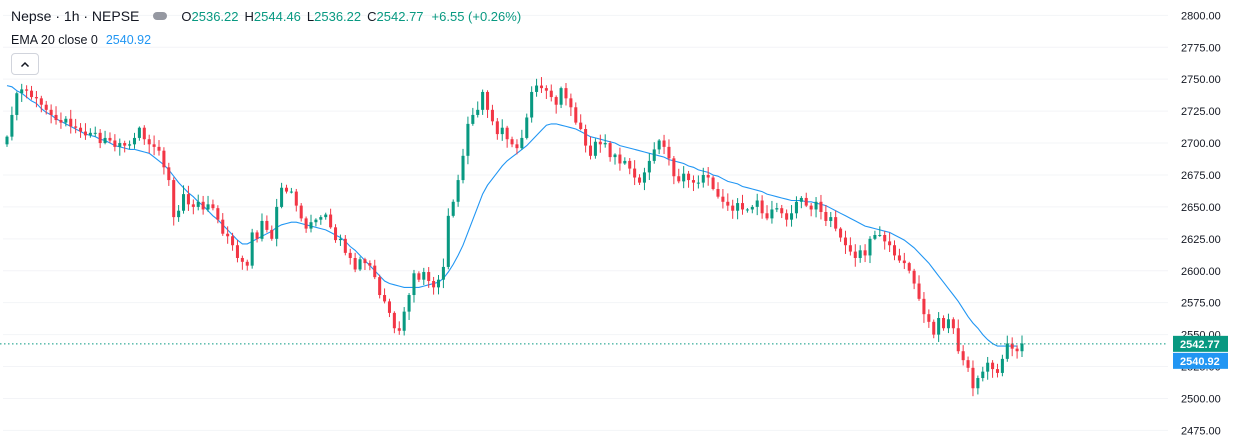 The image size is (1236, 447). What do you see at coordinates (1201, 176) in the screenshot?
I see `y-tick-label: 2675.00` at bounding box center [1201, 176].